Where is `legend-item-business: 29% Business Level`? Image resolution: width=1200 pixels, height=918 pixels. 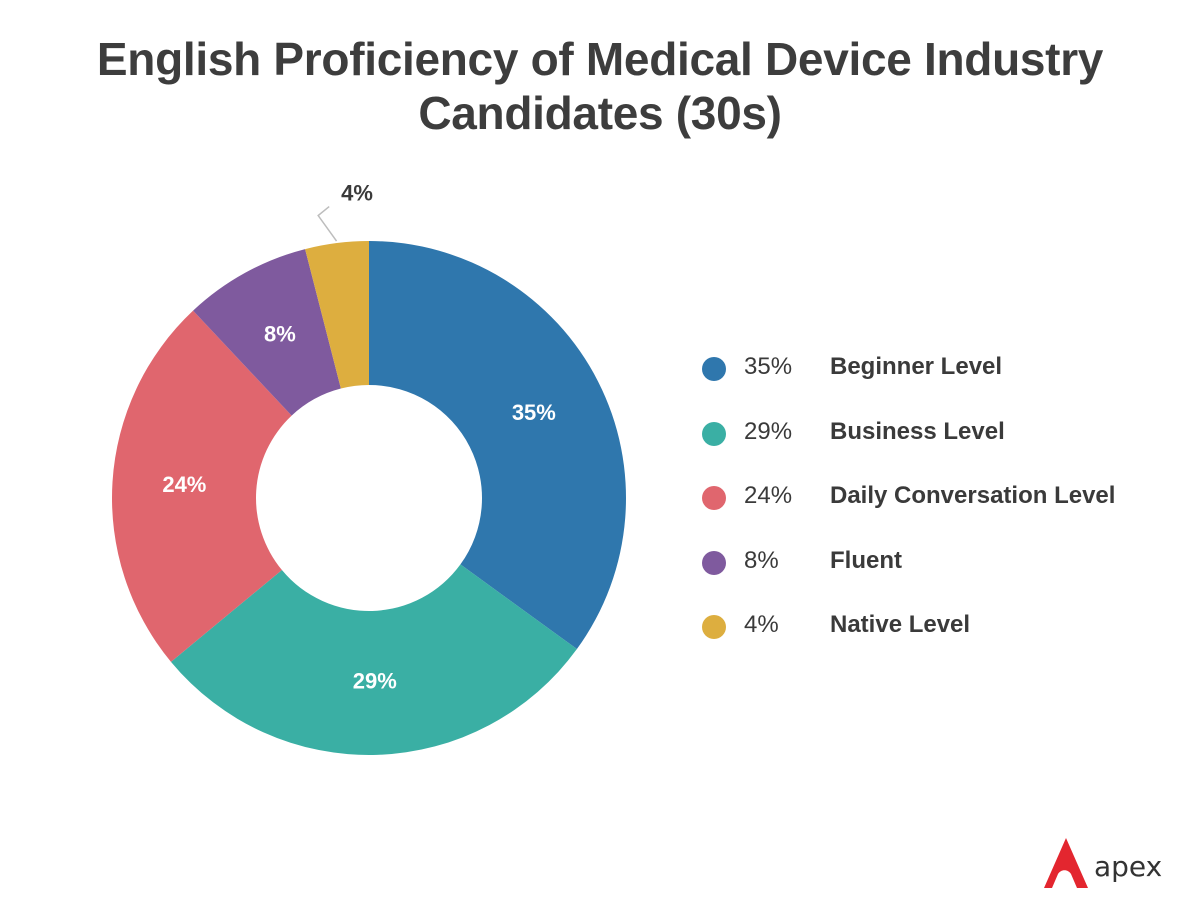
legend-item-business: 29% Business Level is located at coordinates (940, 442).